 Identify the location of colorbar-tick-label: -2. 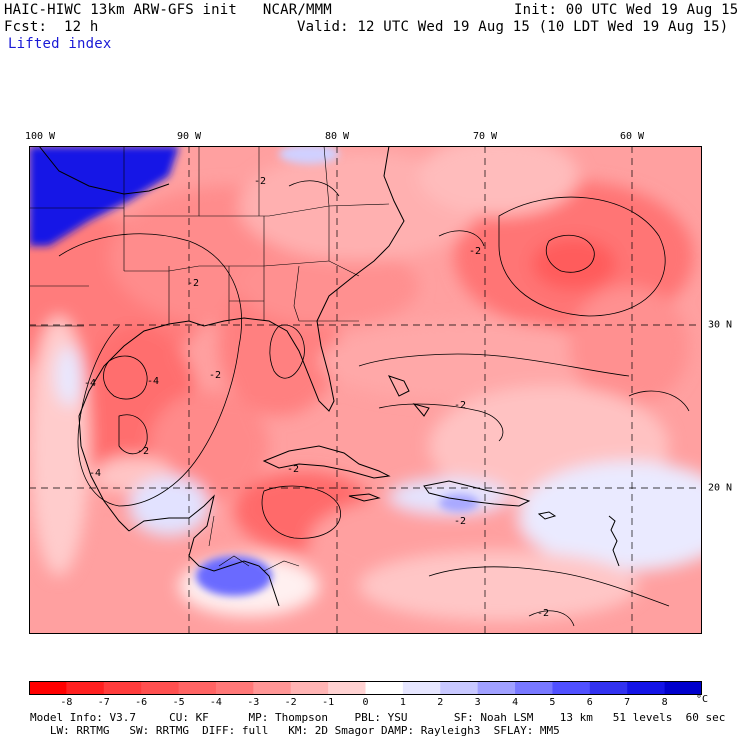
(290, 702).